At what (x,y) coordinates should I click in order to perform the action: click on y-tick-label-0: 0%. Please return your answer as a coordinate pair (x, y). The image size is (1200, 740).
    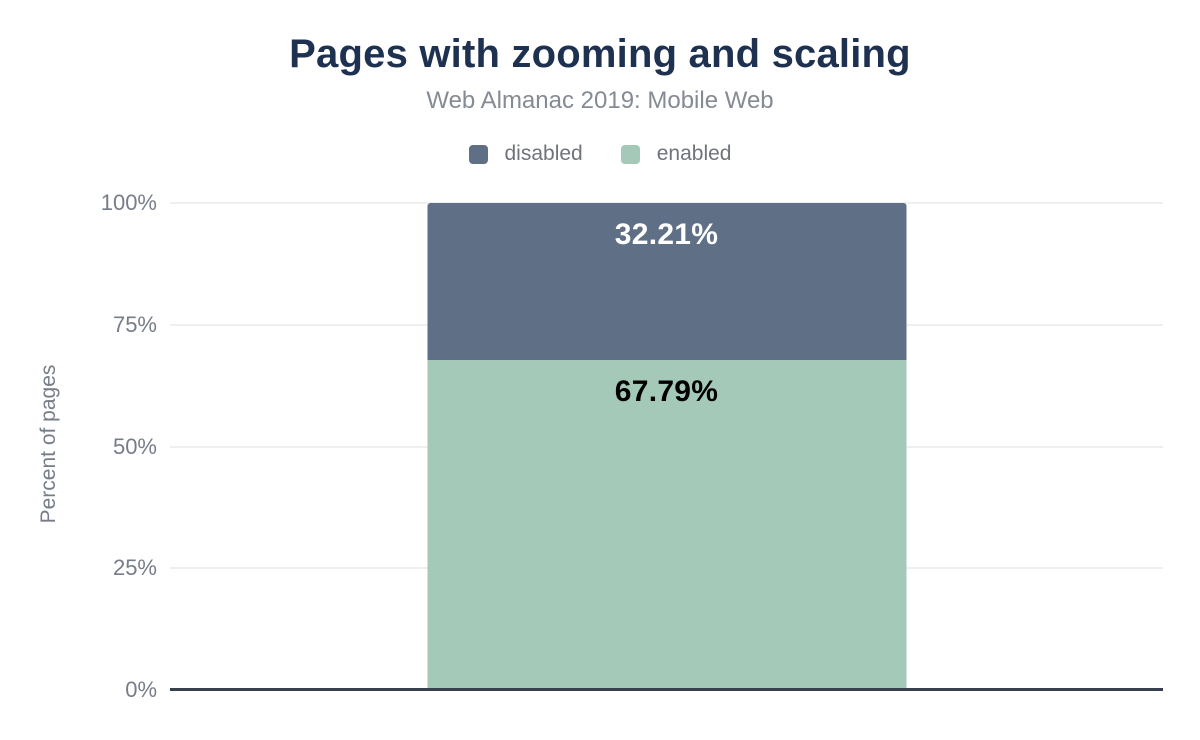
    Looking at the image, I should click on (141, 689).